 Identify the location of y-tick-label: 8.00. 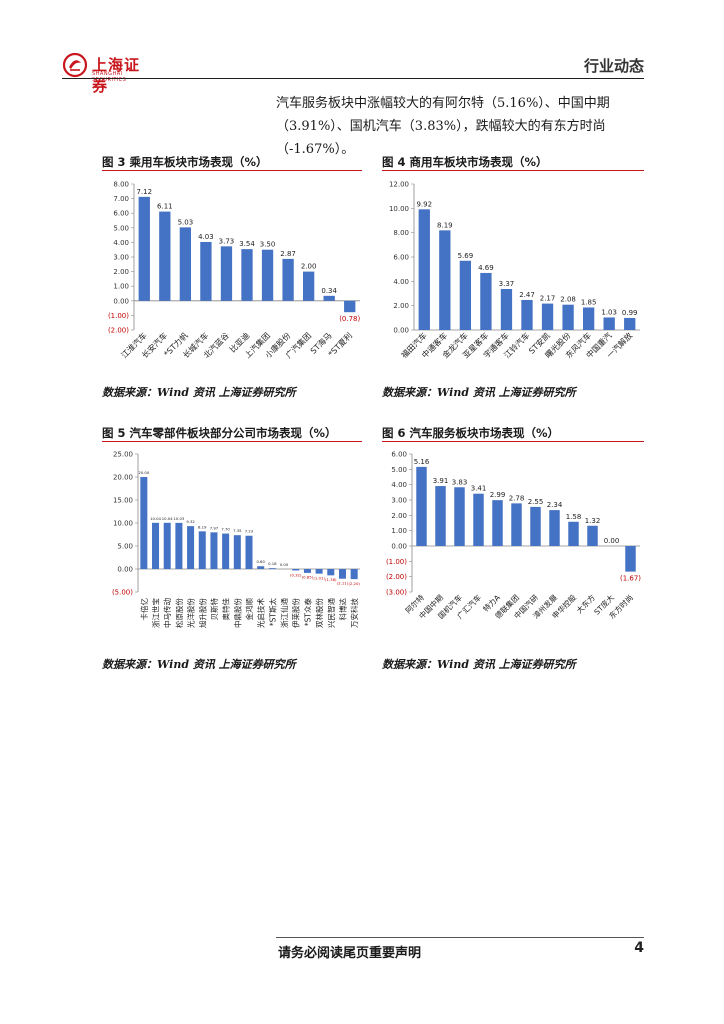
(401, 233).